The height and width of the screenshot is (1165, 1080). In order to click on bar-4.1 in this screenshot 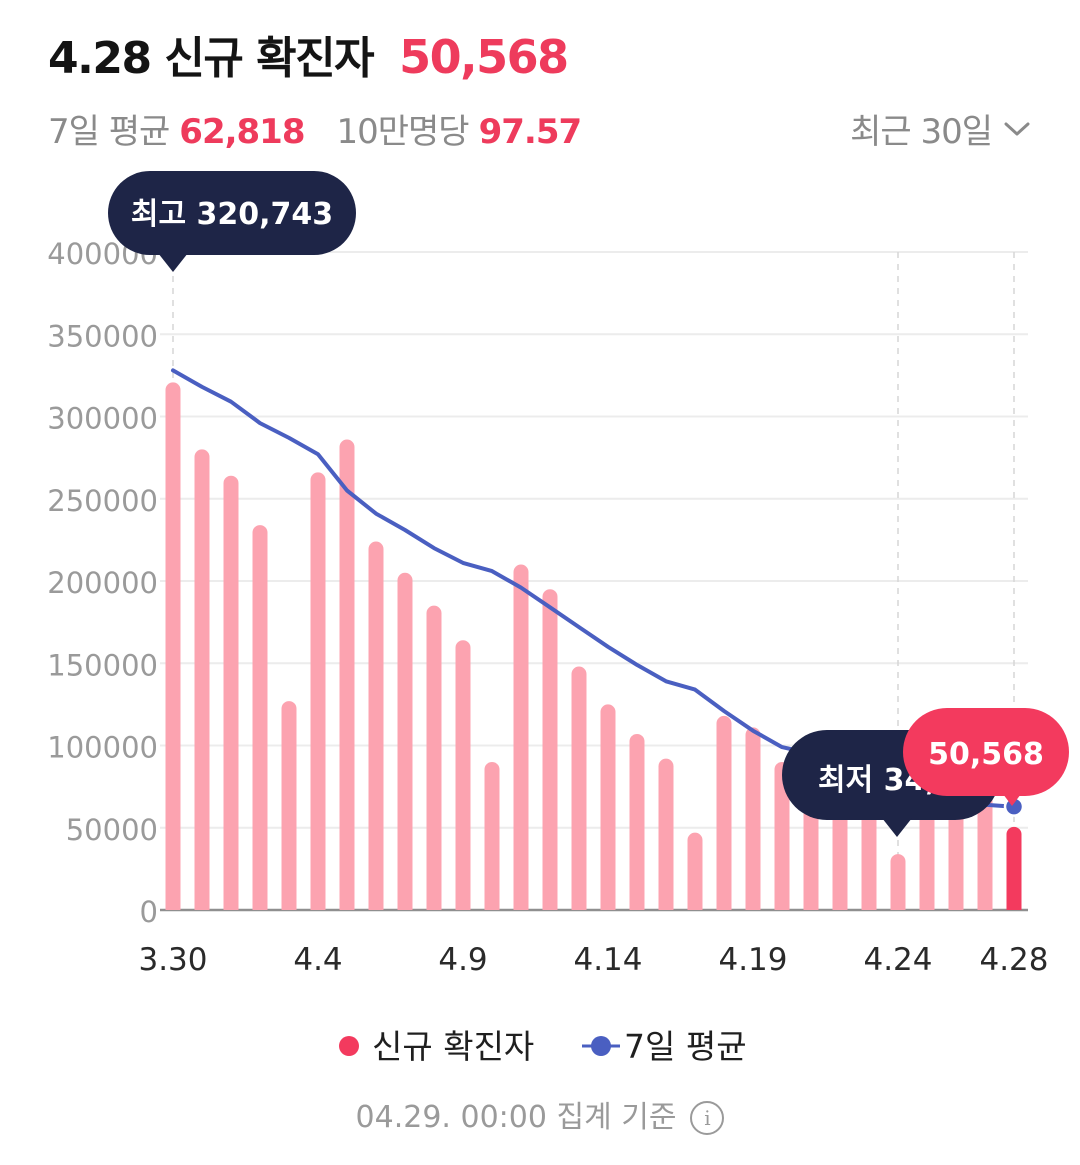, I will do `click(231, 692)`.